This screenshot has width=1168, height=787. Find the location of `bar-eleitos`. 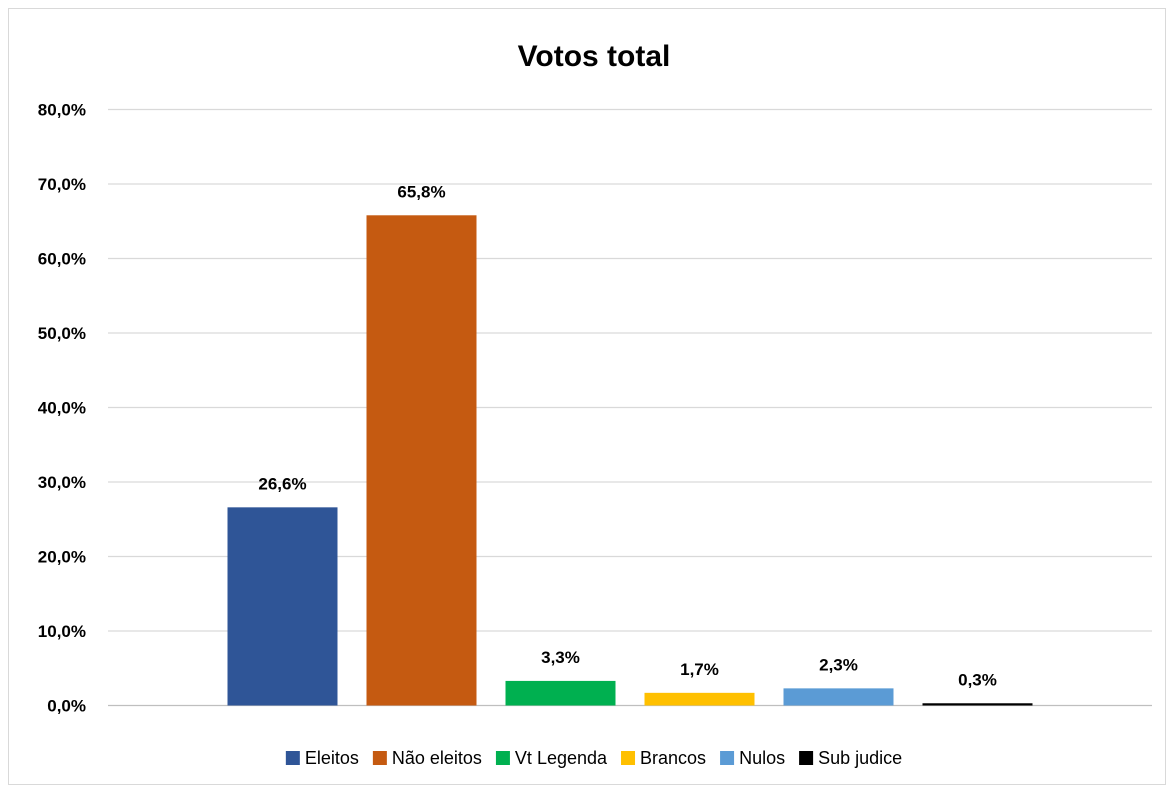

bar-eleitos is located at coordinates (282, 606).